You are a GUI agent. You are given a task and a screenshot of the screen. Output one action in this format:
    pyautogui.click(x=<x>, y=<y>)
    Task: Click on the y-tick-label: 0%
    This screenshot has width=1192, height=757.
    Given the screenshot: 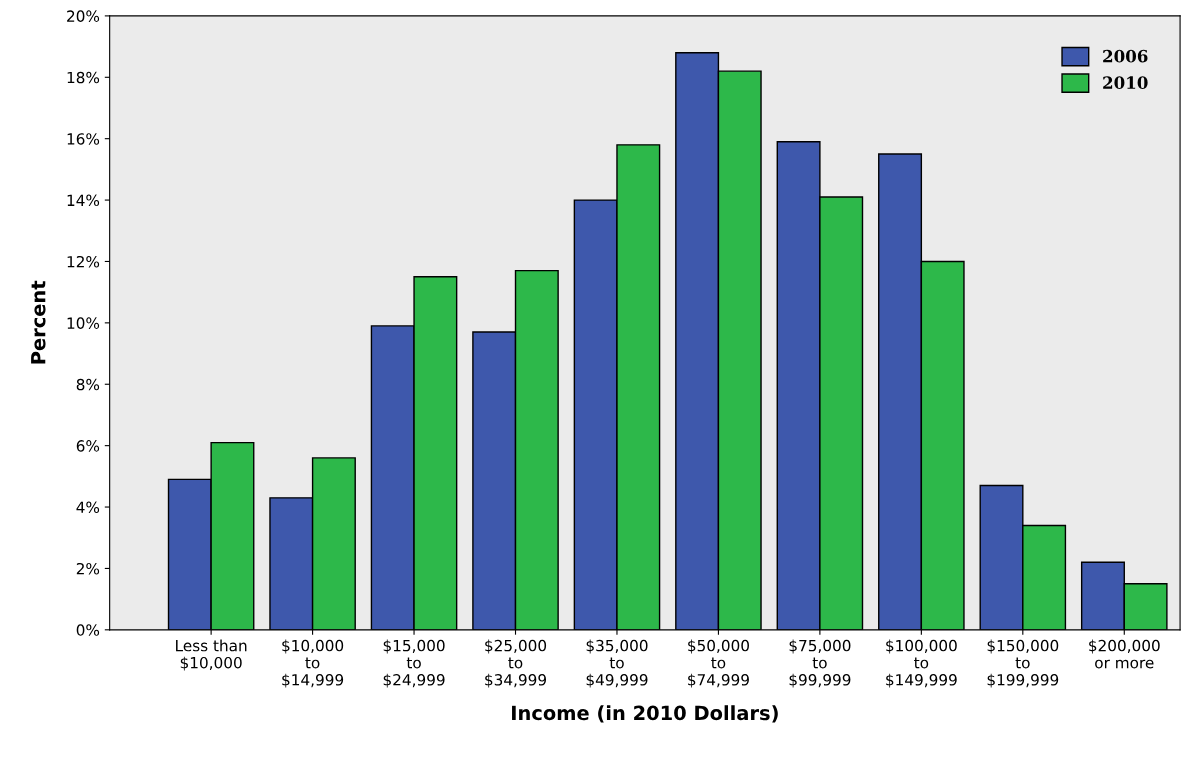 What is the action you would take?
    pyautogui.click(x=88, y=630)
    